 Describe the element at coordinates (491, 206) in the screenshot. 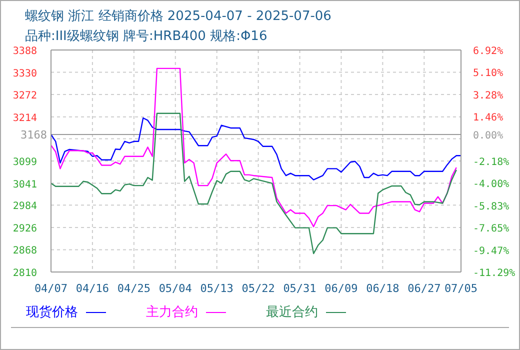

I see `y2-tick-label: -5.83%` at that location.